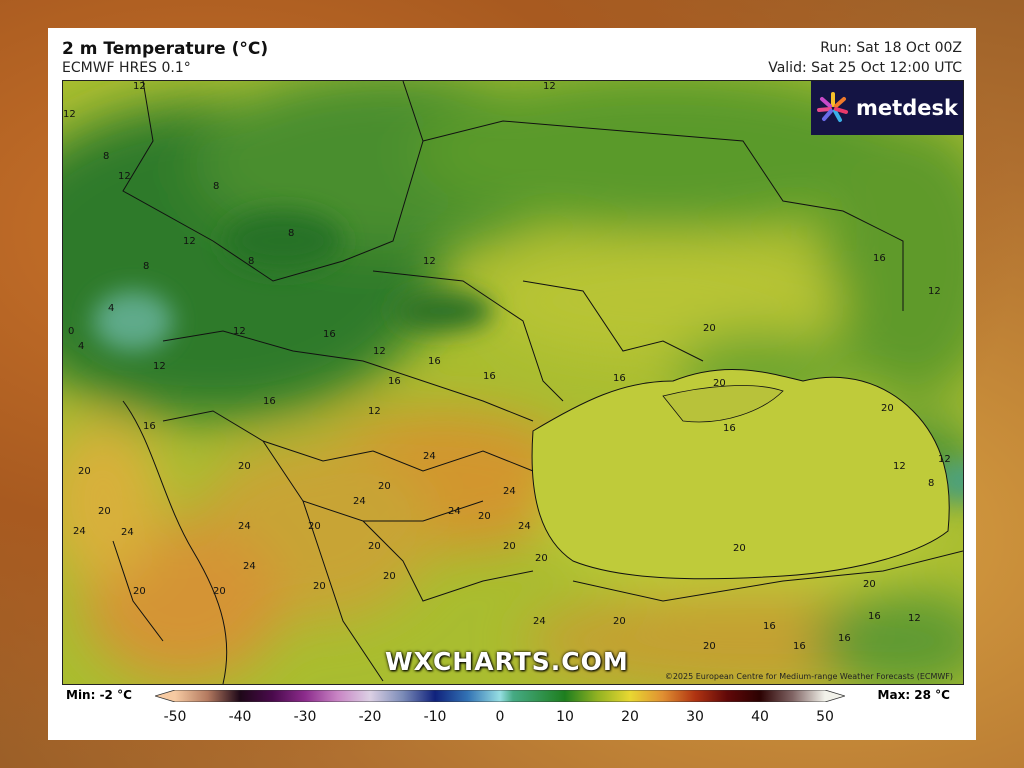  I want to click on colorbar-tick-label: -10, so click(435, 717).